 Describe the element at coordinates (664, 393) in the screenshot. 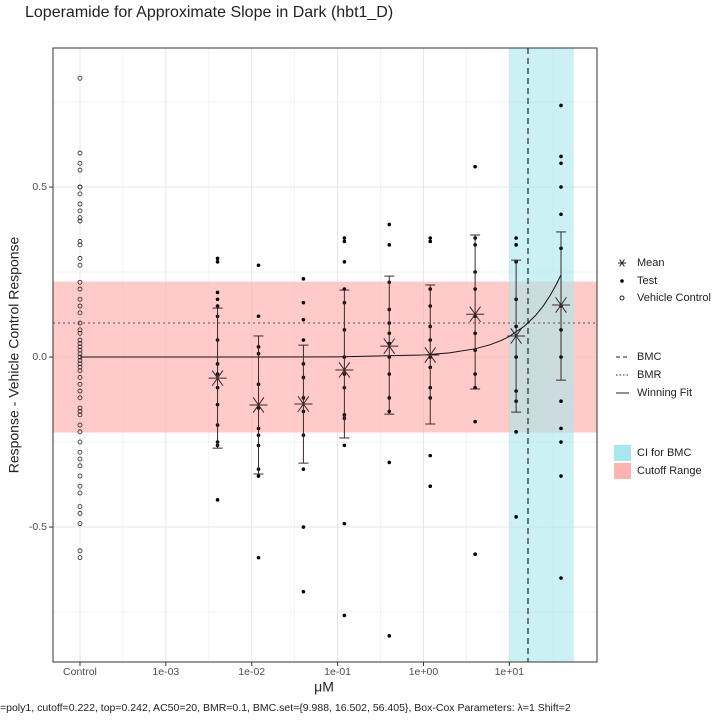

I see `legend-label: Winning Fit` at that location.